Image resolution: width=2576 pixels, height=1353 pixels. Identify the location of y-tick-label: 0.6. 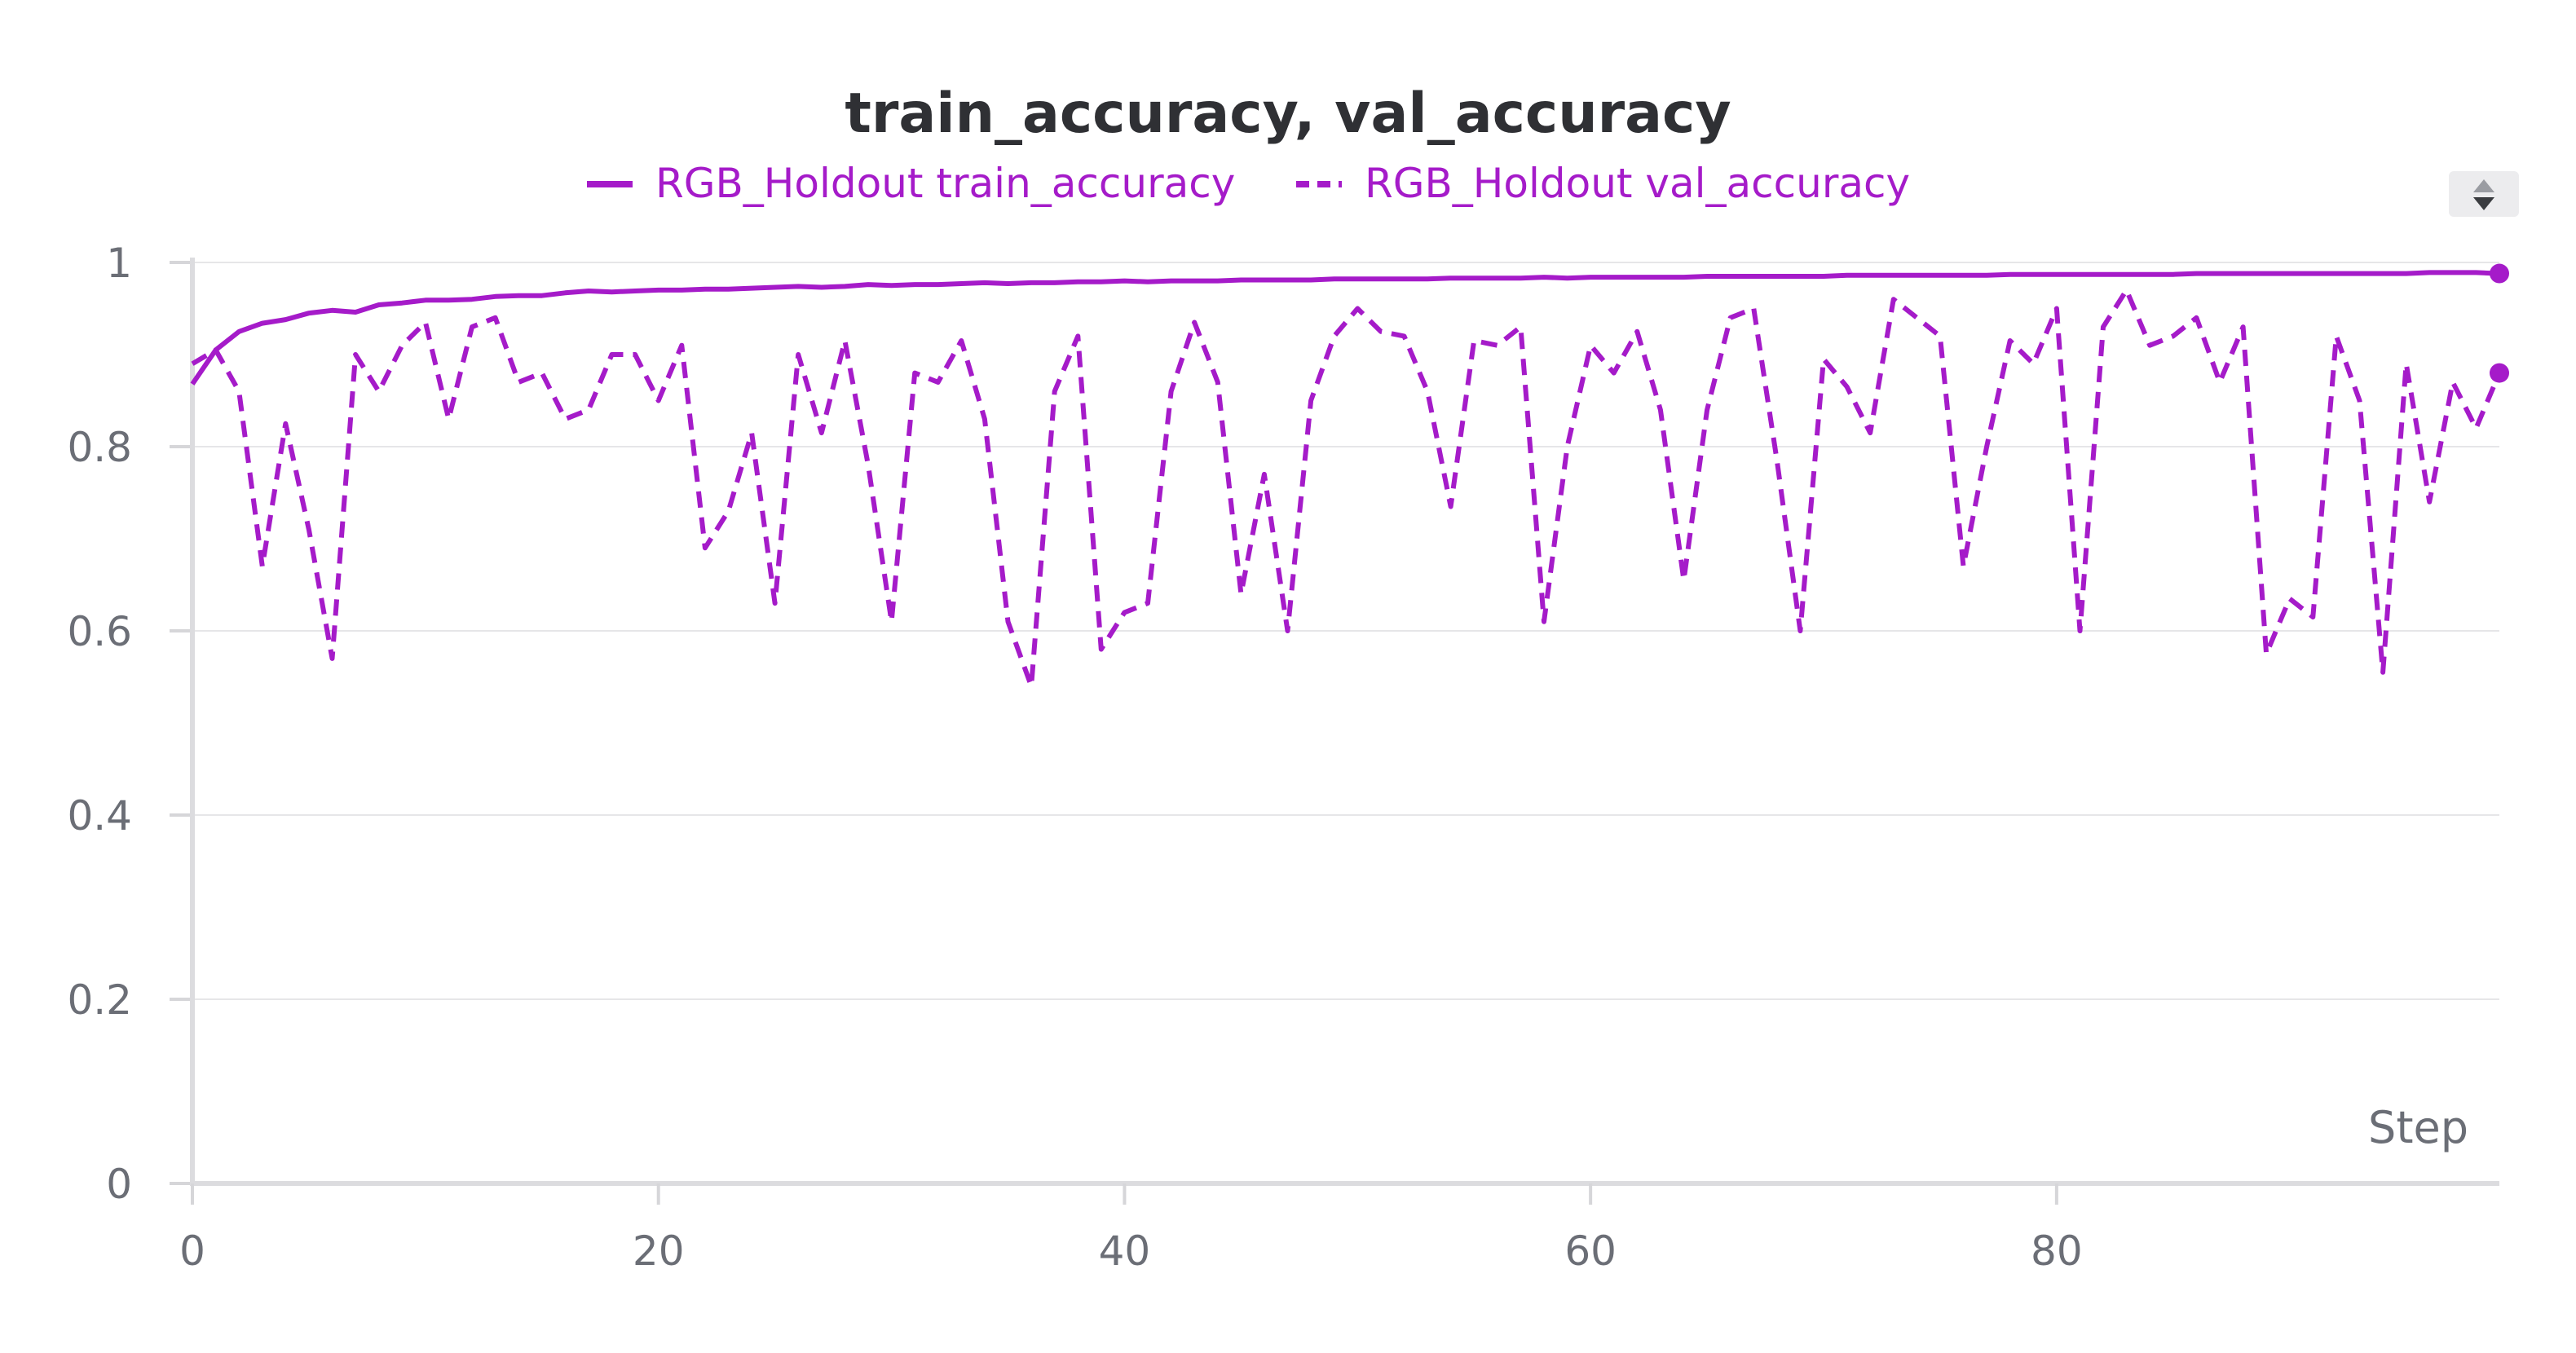
(99, 631).